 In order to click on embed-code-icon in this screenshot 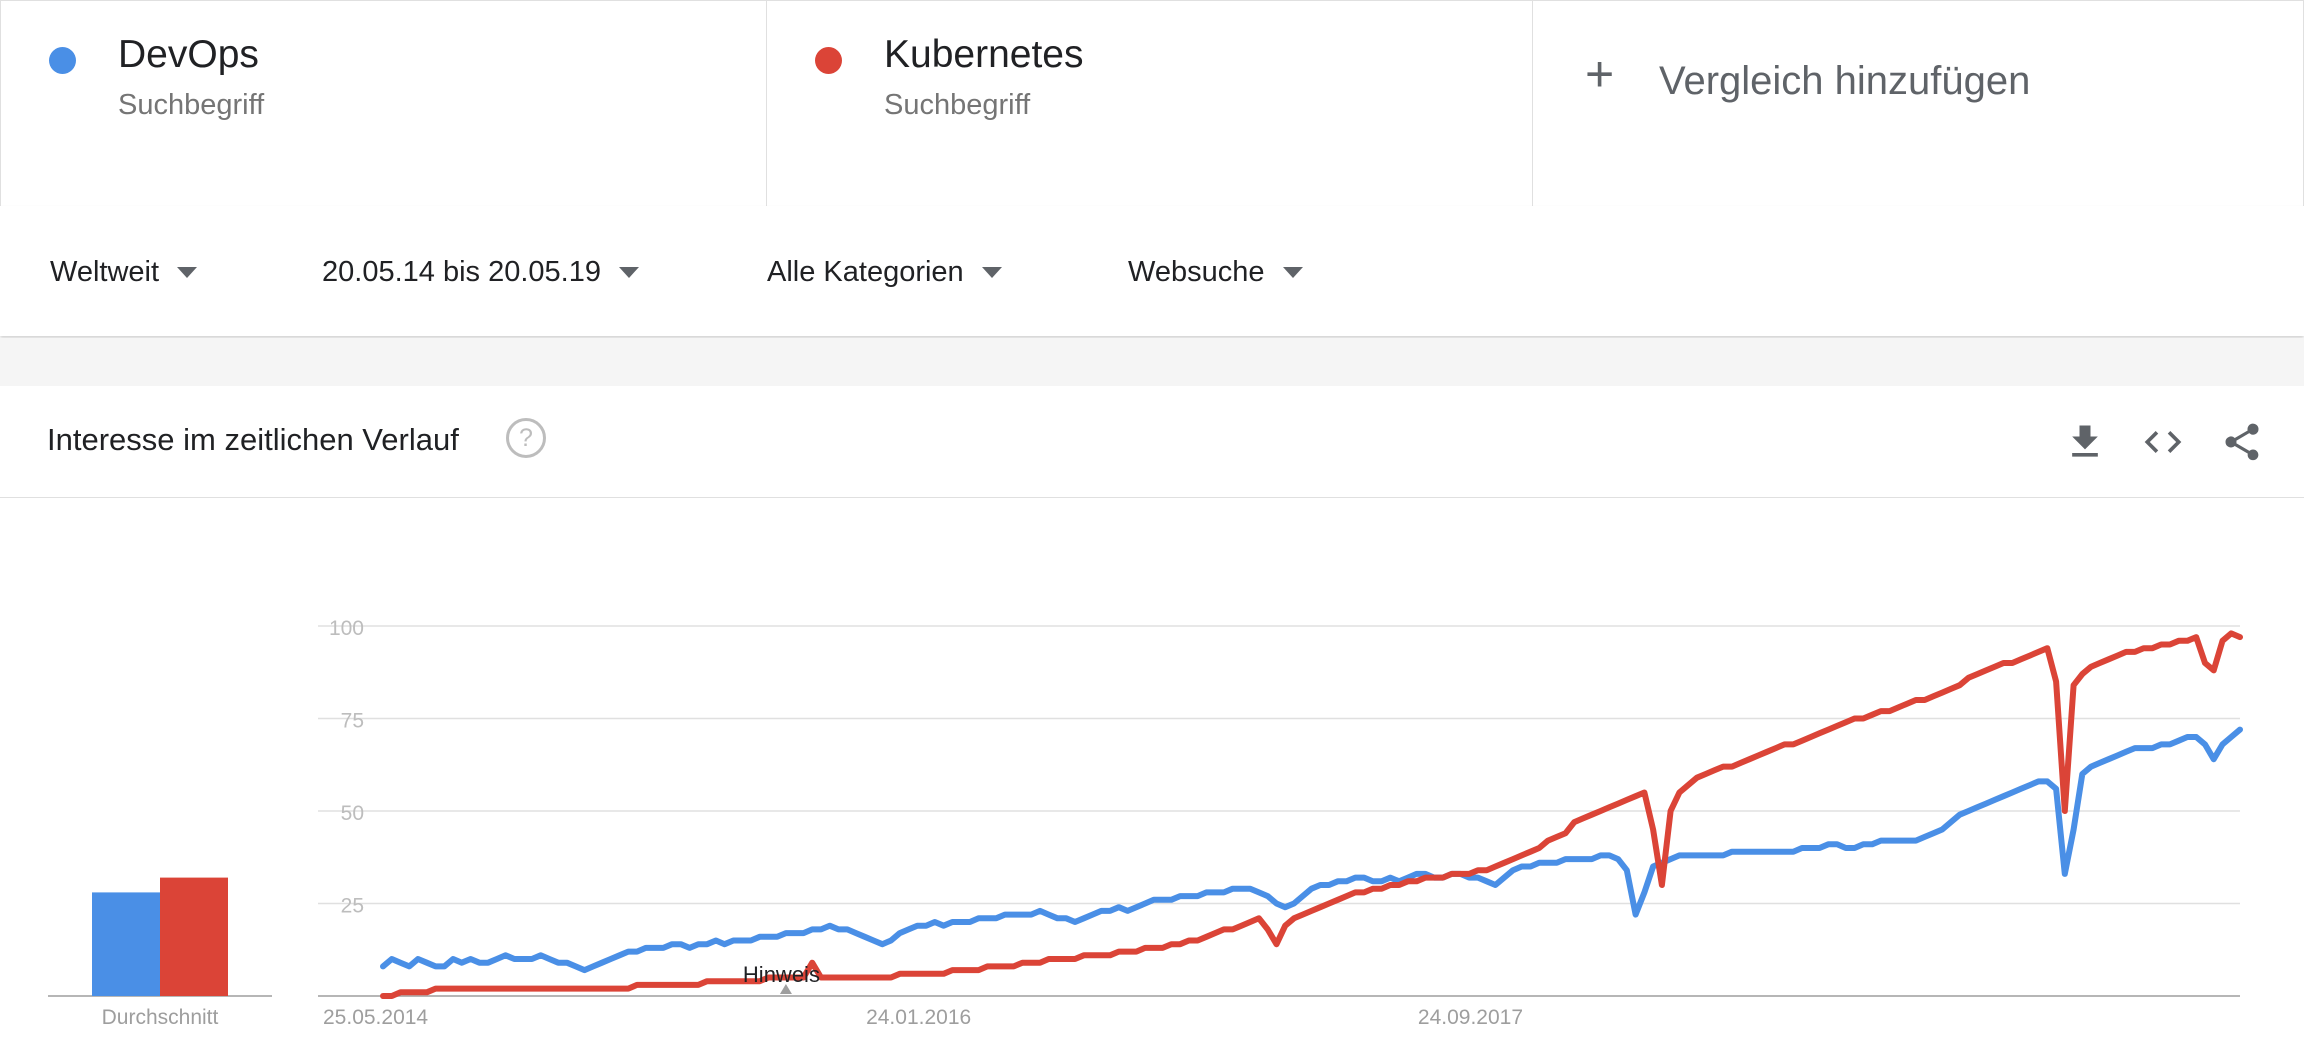, I will do `click(2163, 442)`.